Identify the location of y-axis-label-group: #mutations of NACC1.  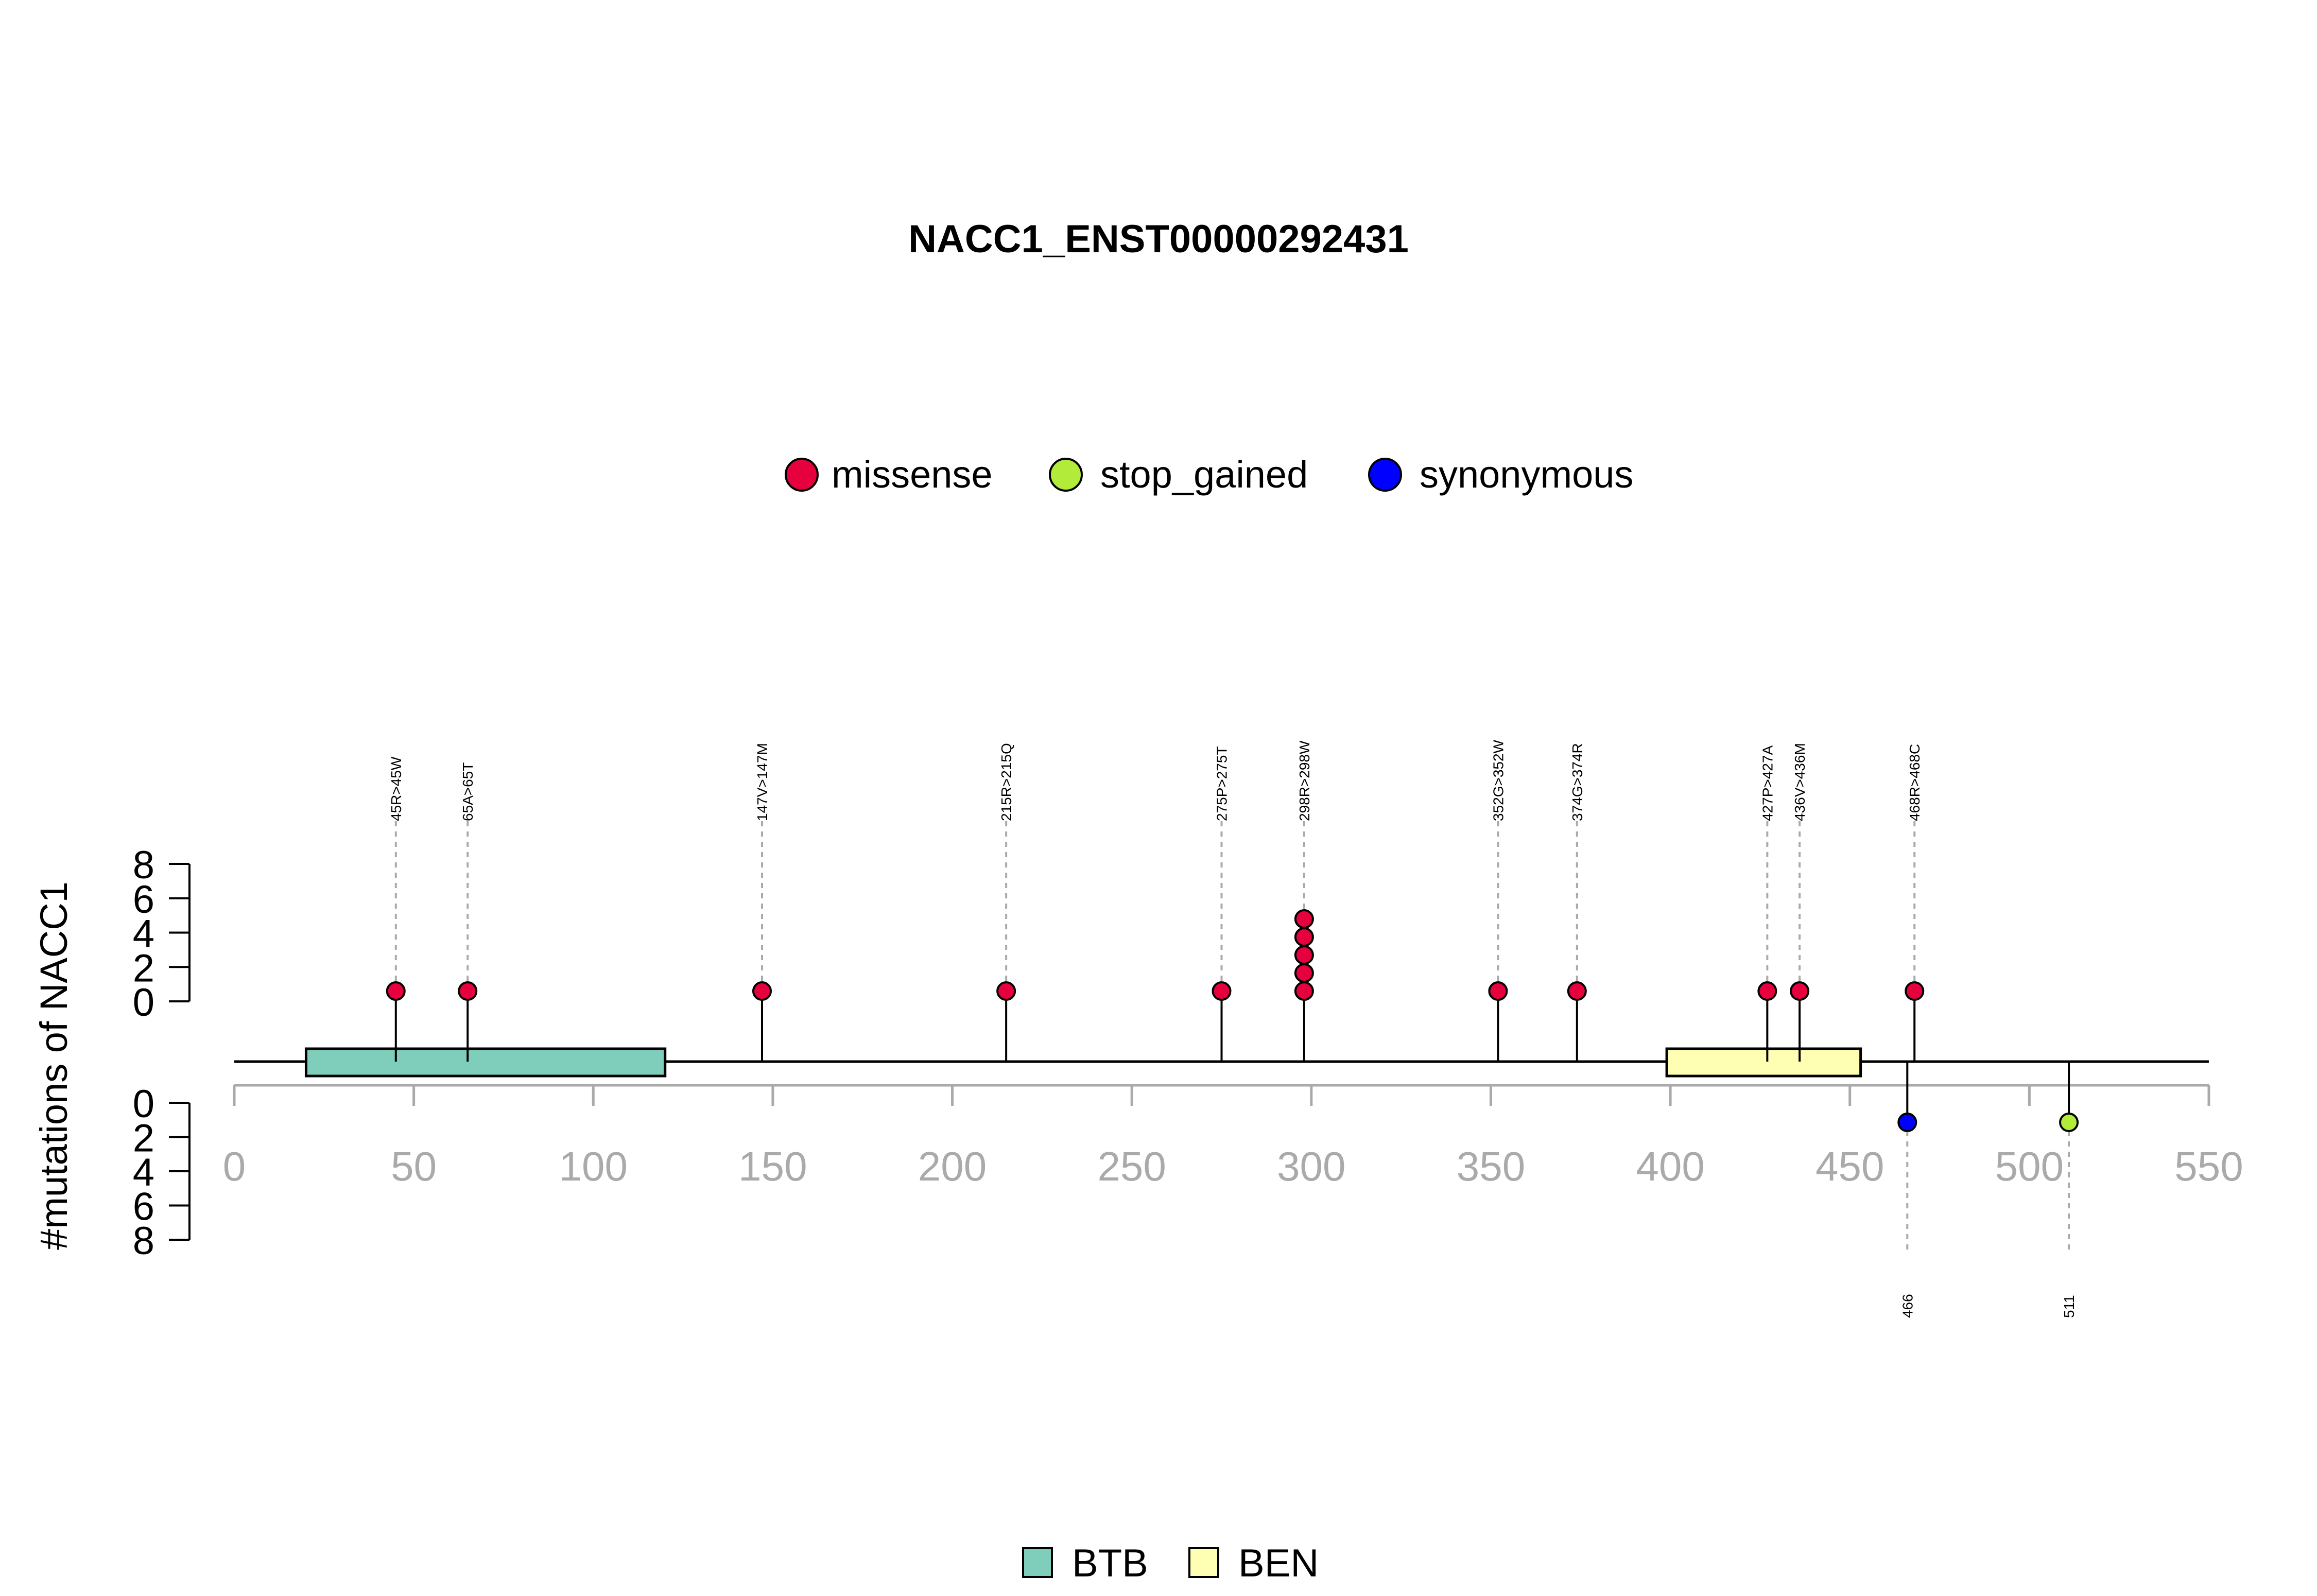
(53, 1065).